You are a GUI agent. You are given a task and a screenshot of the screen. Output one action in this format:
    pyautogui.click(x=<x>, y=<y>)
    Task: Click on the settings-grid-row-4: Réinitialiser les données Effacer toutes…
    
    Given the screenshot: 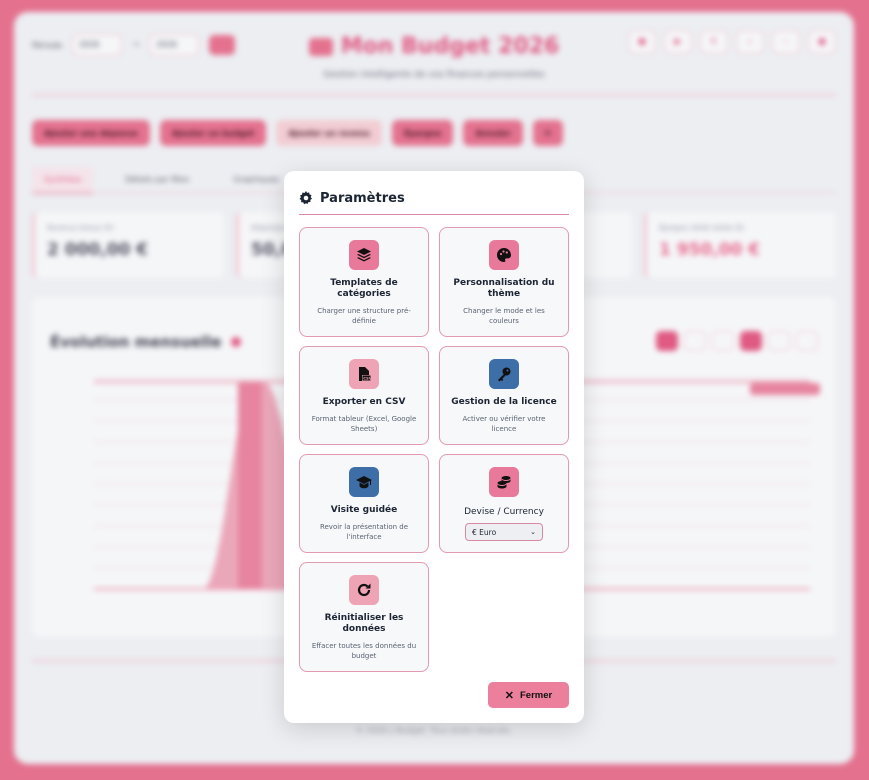 What is the action you would take?
    pyautogui.click(x=434, y=617)
    